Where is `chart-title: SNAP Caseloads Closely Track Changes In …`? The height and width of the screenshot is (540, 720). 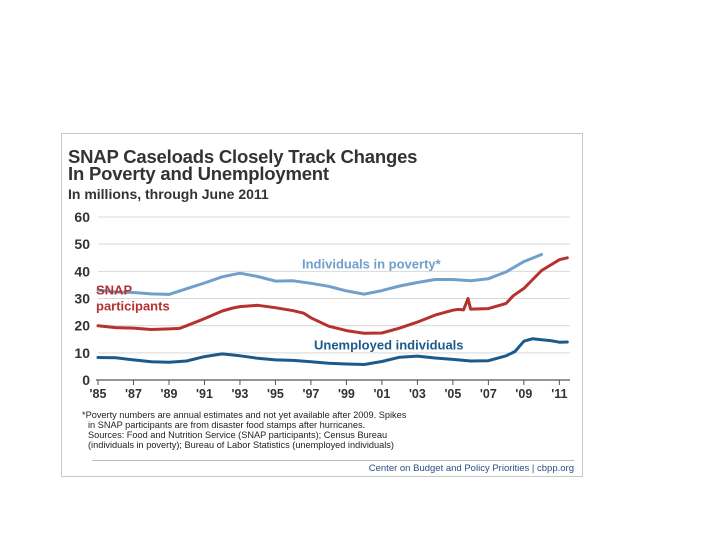
chart-title: SNAP Caseloads Closely Track Changes In … is located at coordinates (243, 165).